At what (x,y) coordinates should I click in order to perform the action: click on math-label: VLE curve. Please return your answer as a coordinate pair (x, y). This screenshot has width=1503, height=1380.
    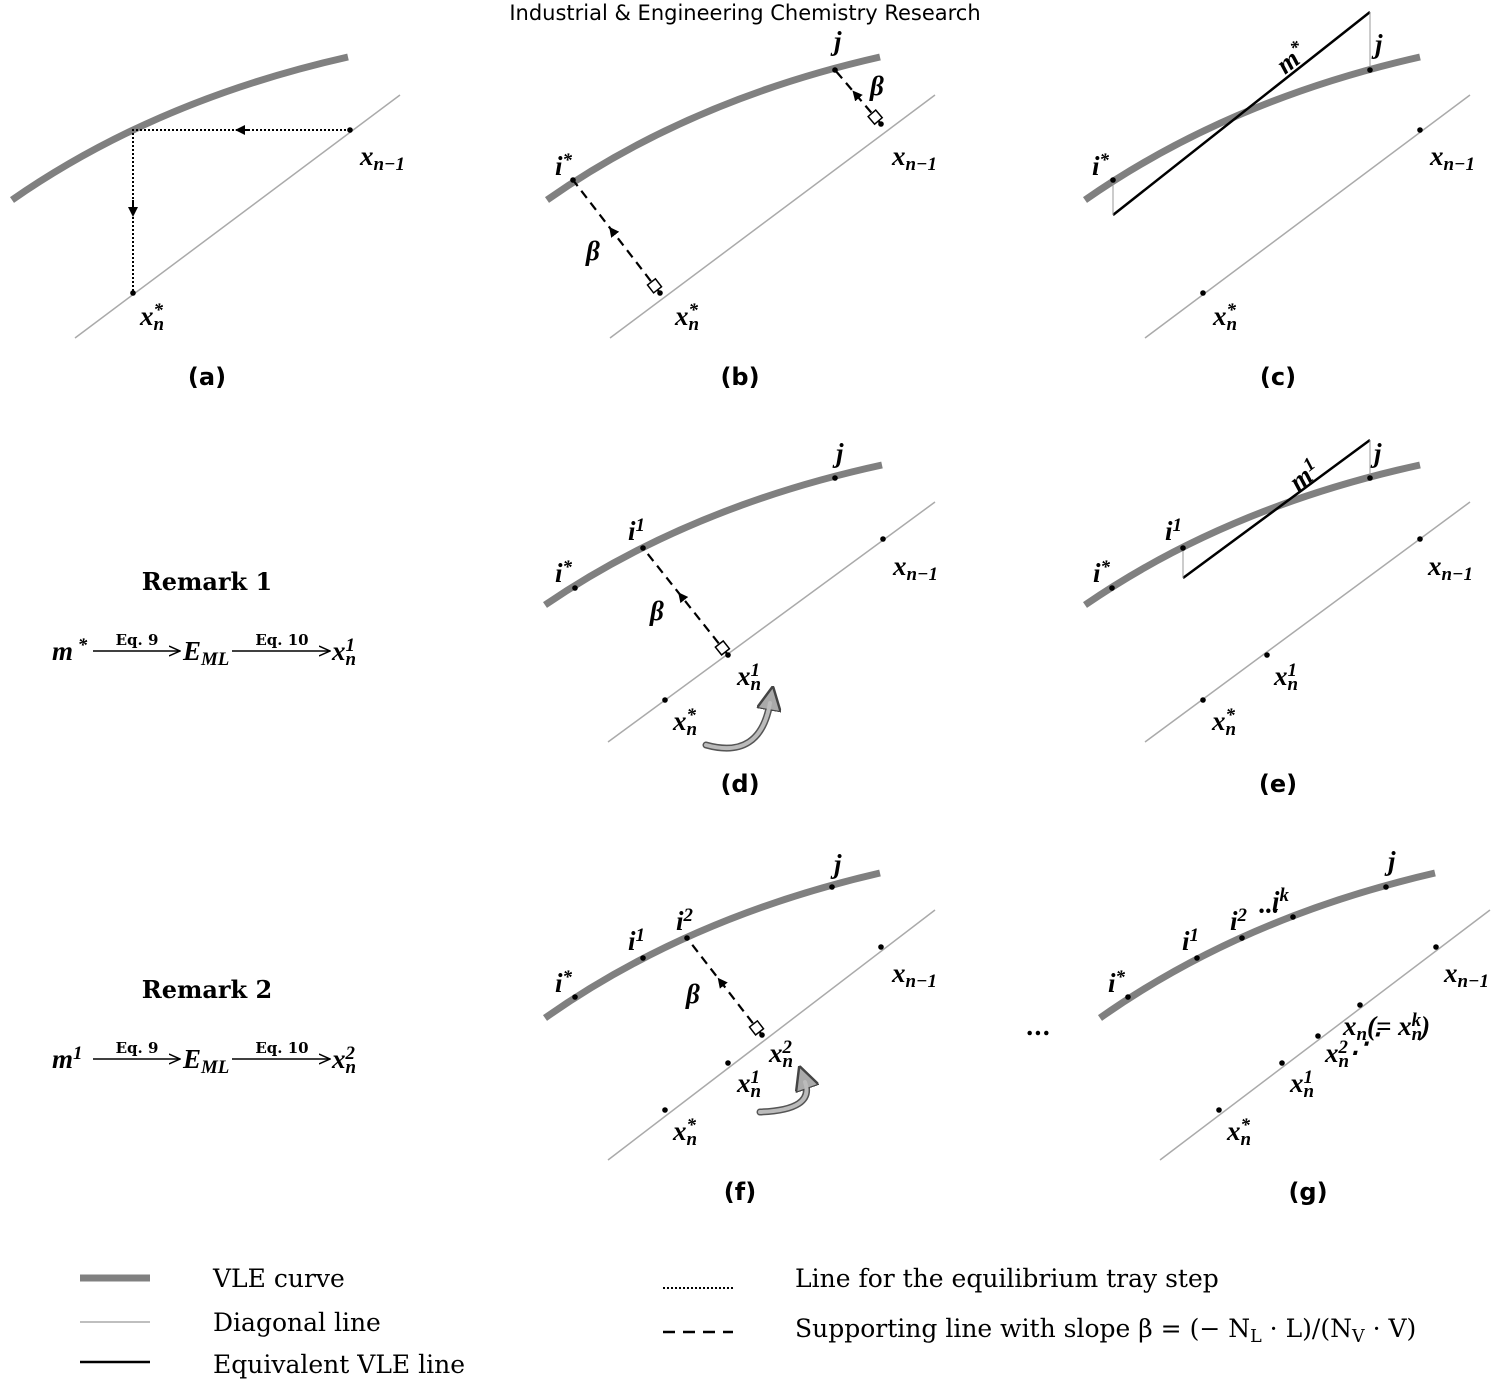
    Looking at the image, I should click on (278, 1278).